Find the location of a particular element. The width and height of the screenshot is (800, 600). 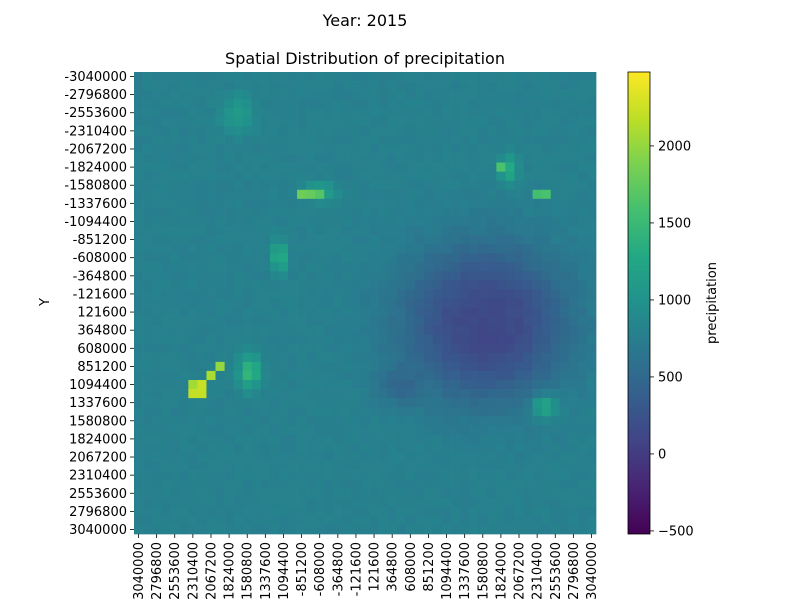

y-tick-label: 121600 is located at coordinates (102, 313).